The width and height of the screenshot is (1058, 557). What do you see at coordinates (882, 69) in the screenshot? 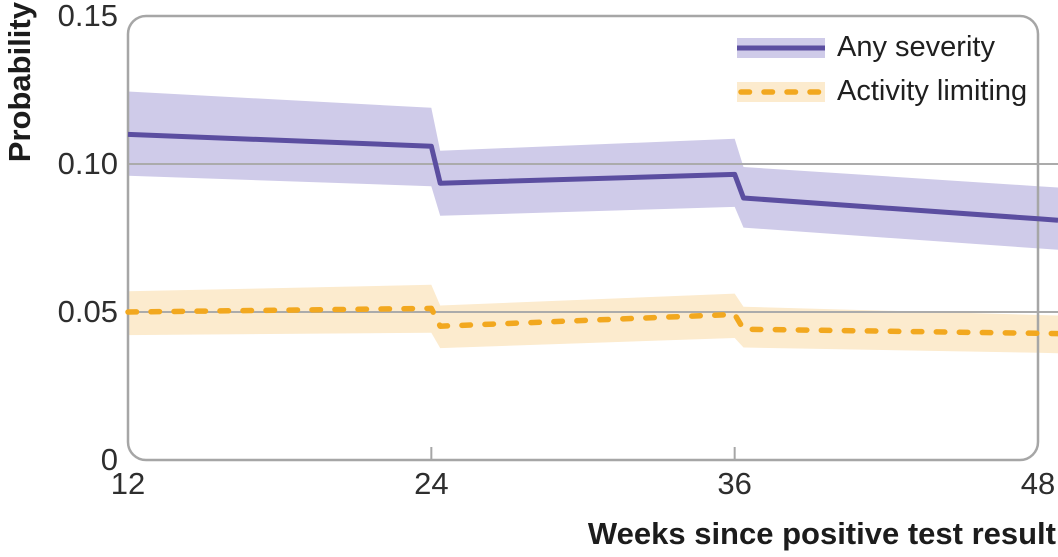
I see `legend: Any severity Activity limiting` at bounding box center [882, 69].